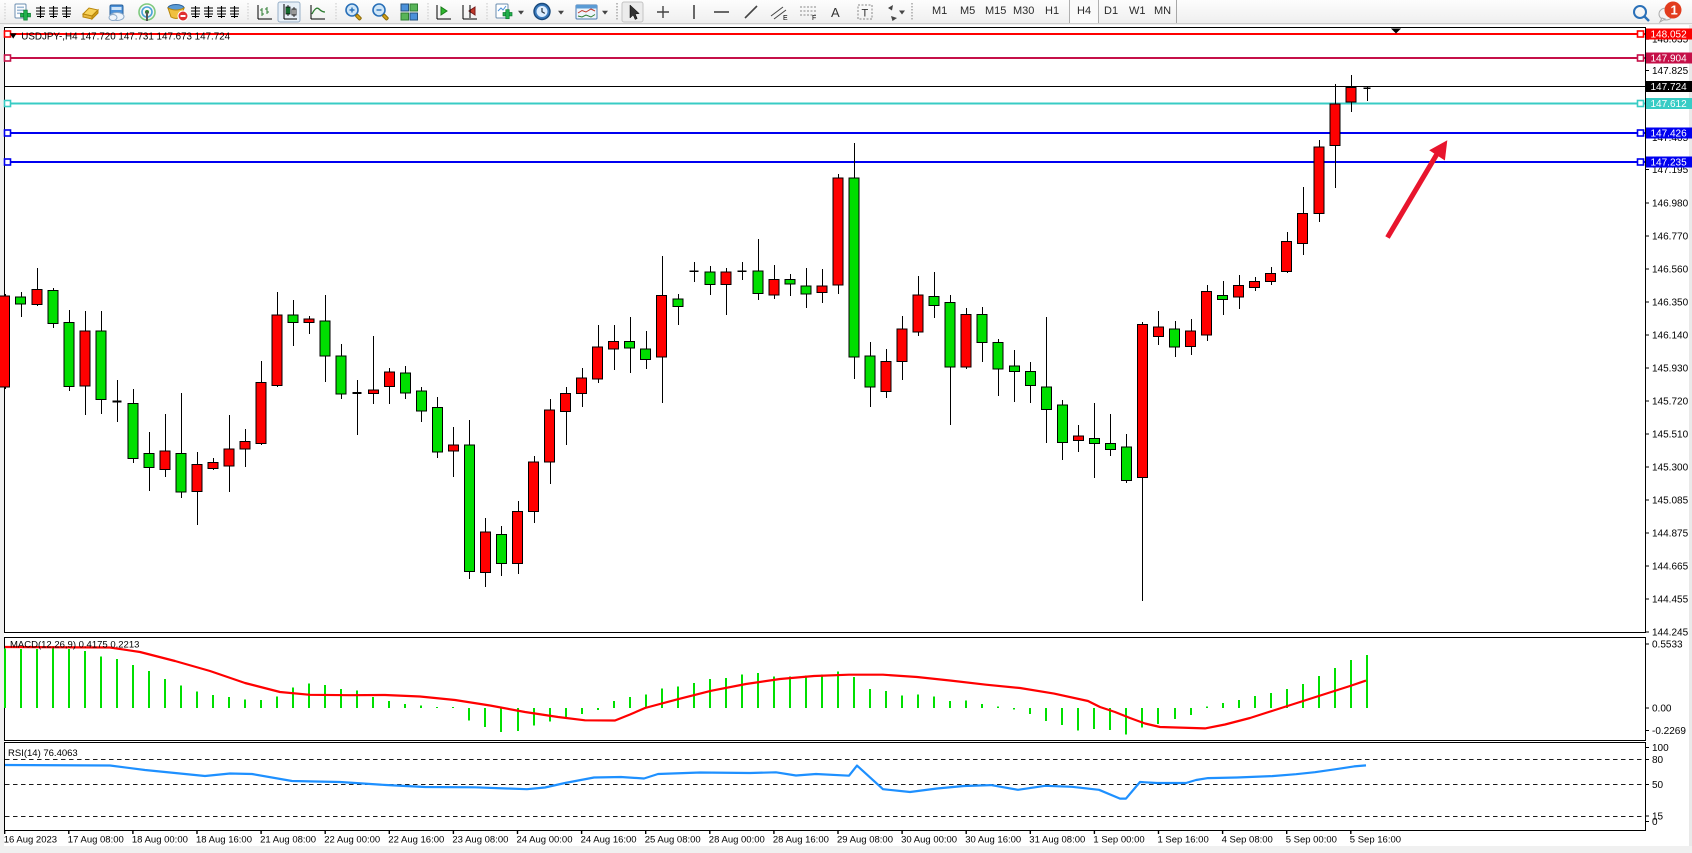  I want to click on svg-text: T, so click(865, 14).